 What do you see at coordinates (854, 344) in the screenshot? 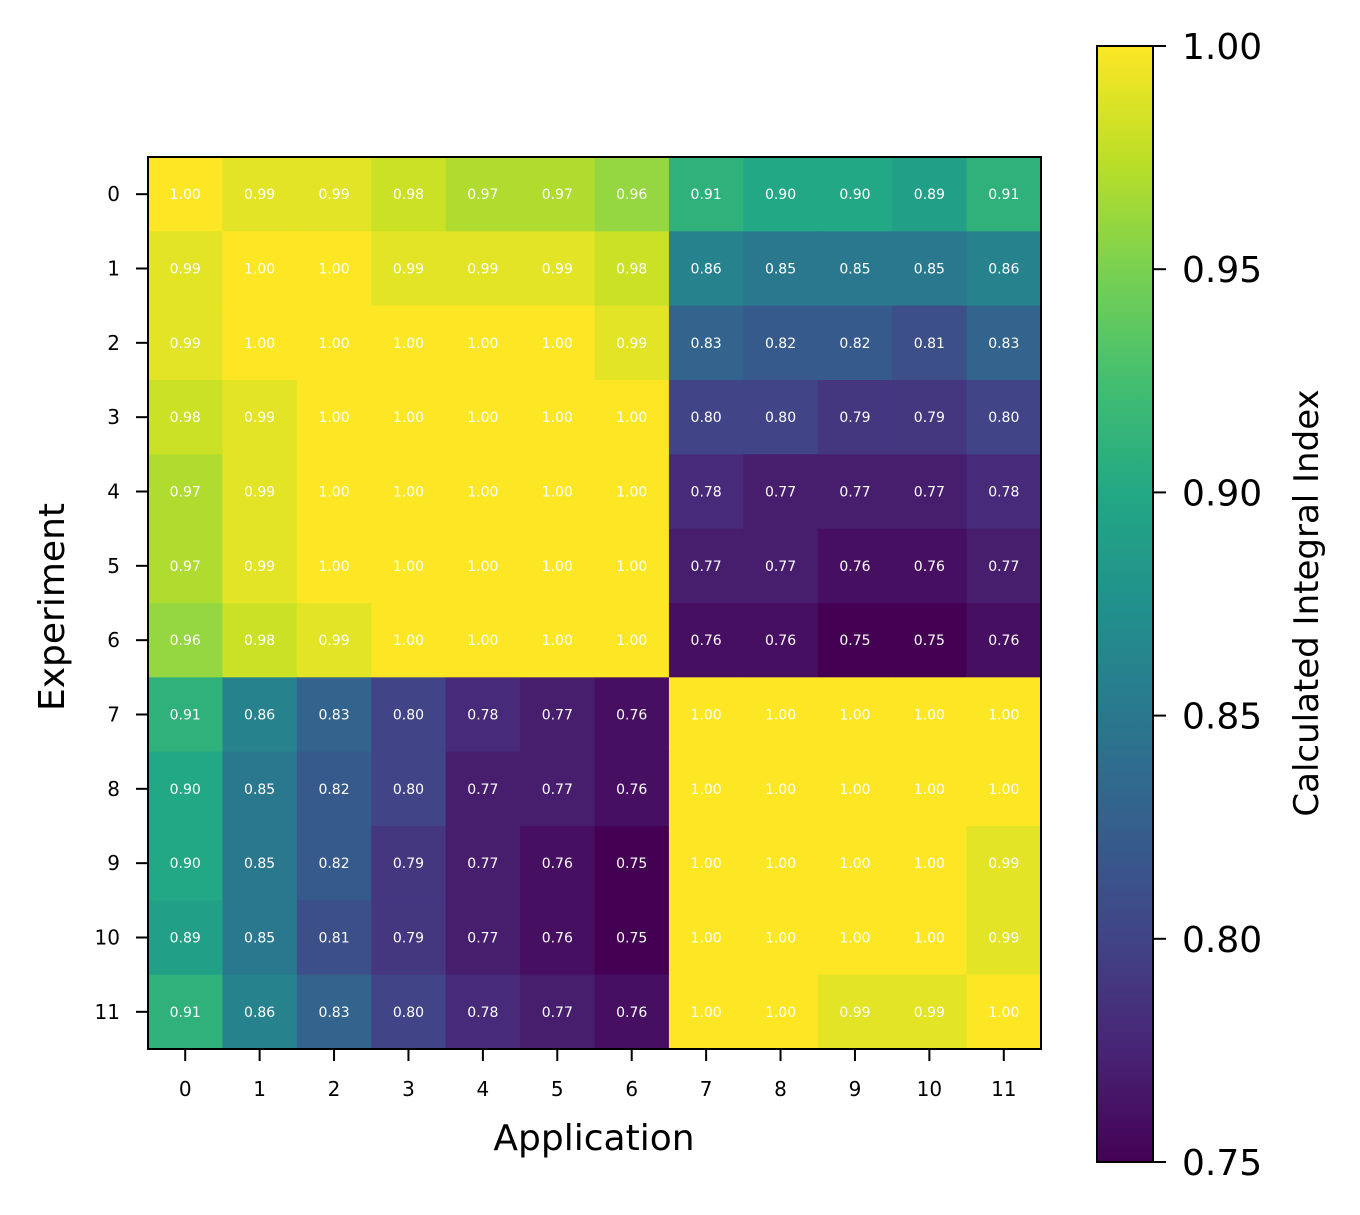
I see `cell-value-label: 0.82` at bounding box center [854, 344].